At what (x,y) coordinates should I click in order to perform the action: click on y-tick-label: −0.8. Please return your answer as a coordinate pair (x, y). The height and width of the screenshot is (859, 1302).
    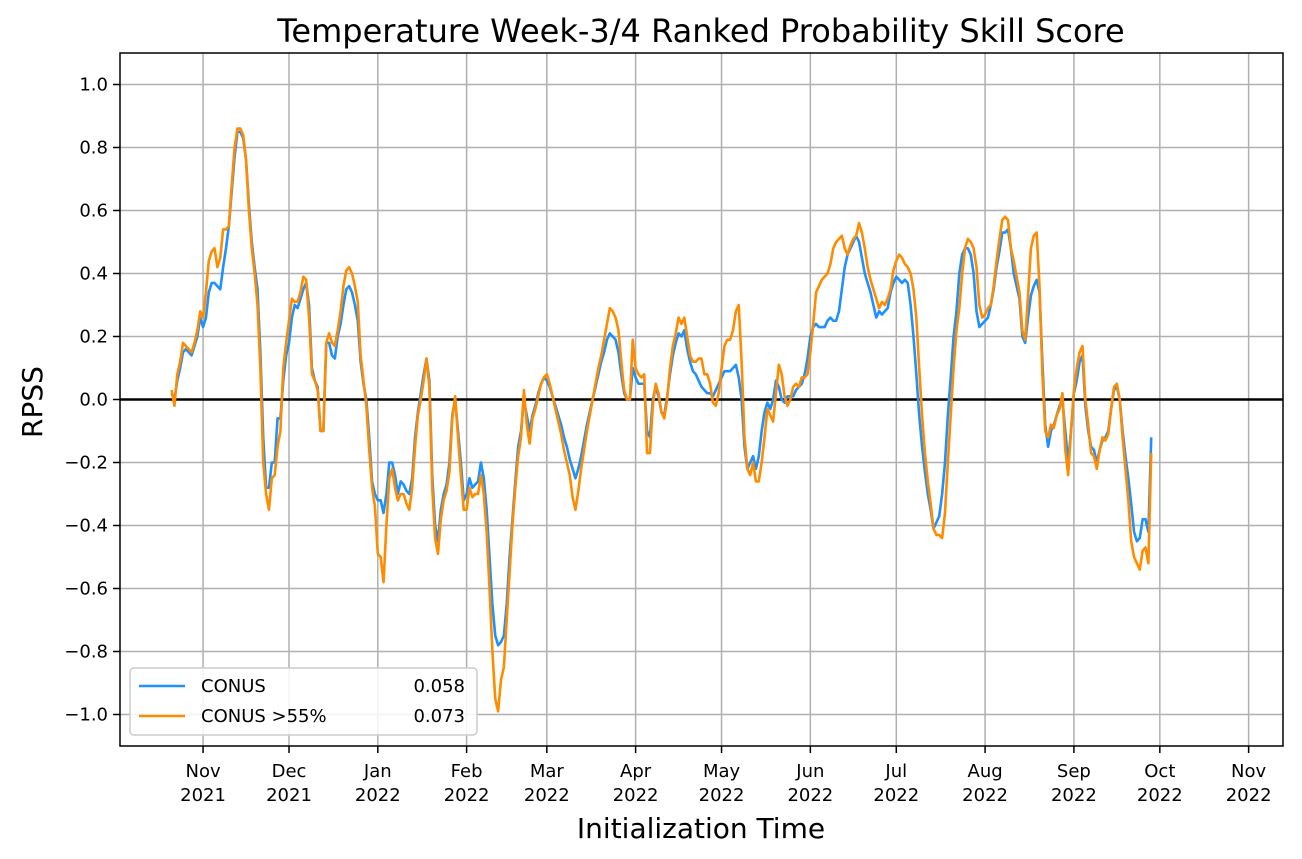
    Looking at the image, I should click on (86, 652).